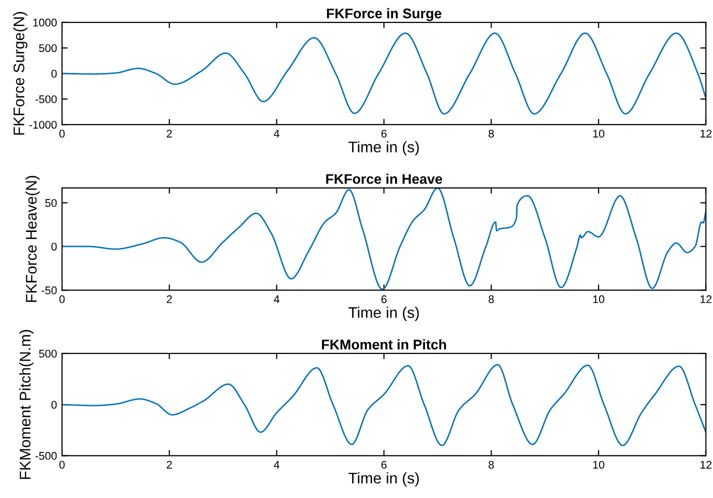  What do you see at coordinates (384, 15) in the screenshot?
I see `chart-title: FKForce in Surge` at bounding box center [384, 15].